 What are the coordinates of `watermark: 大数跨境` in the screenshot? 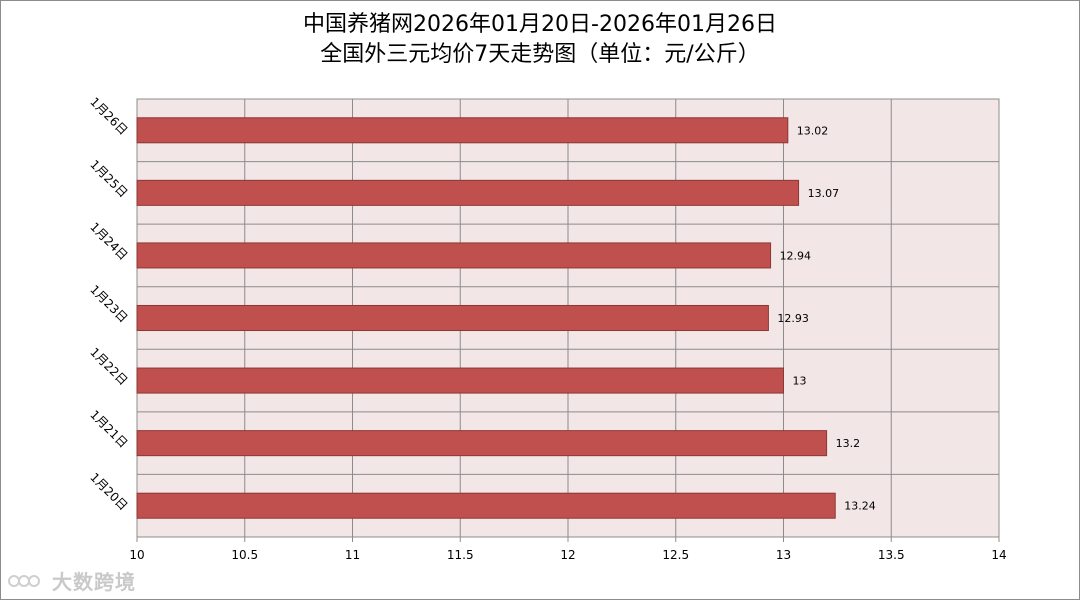 It's located at (72, 580).